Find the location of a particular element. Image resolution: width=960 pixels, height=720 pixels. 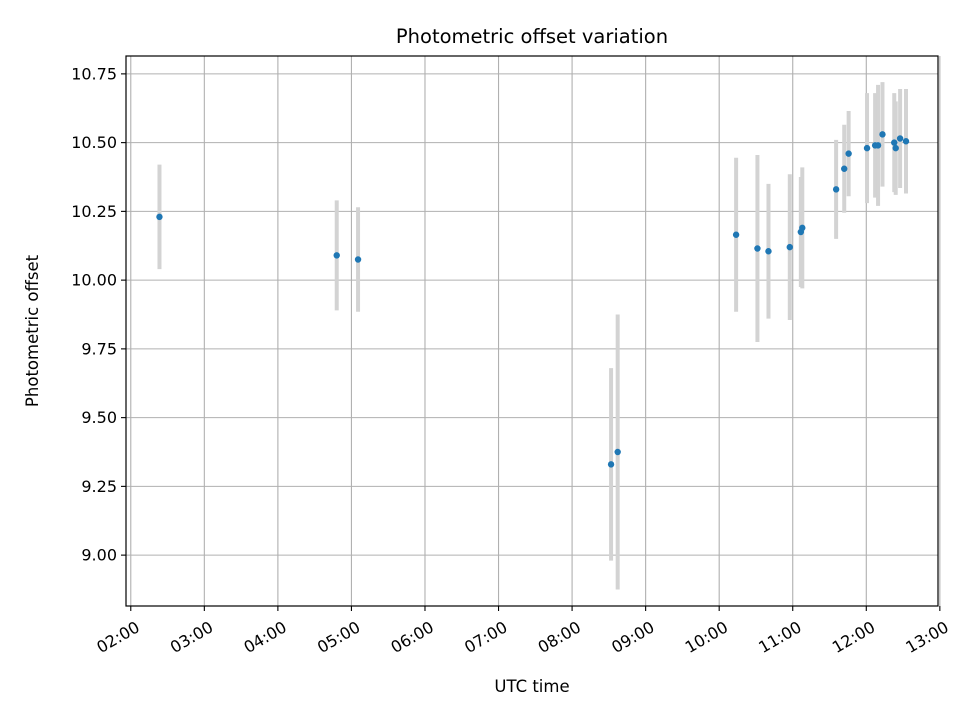

y-axis-label: Photometric offset is located at coordinates (32, 330).